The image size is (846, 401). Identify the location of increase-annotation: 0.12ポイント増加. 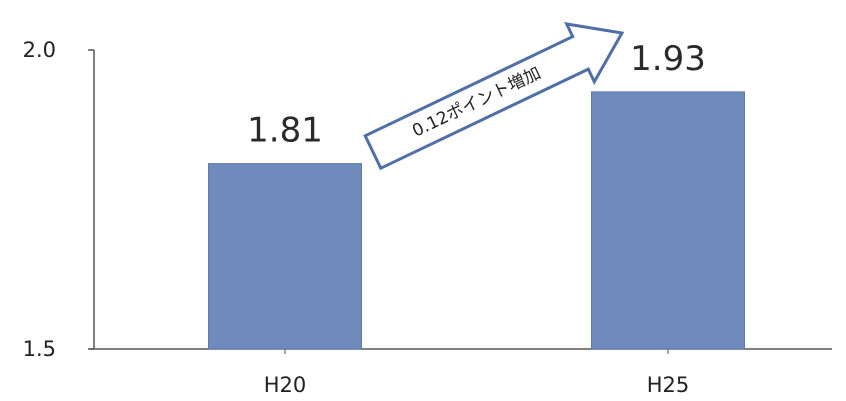
(494, 96).